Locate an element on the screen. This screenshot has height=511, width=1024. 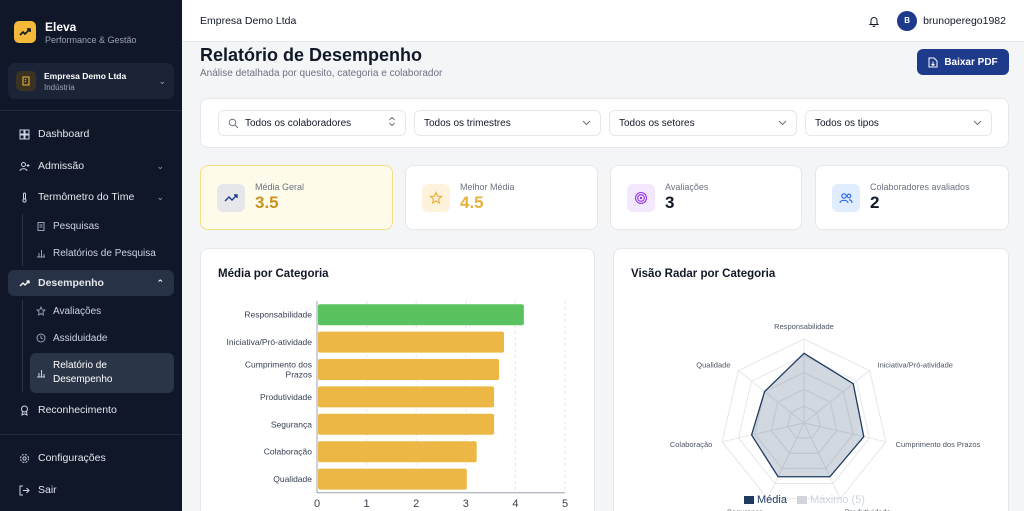
sidebar-item-label: Admissão is located at coordinates (61, 166).